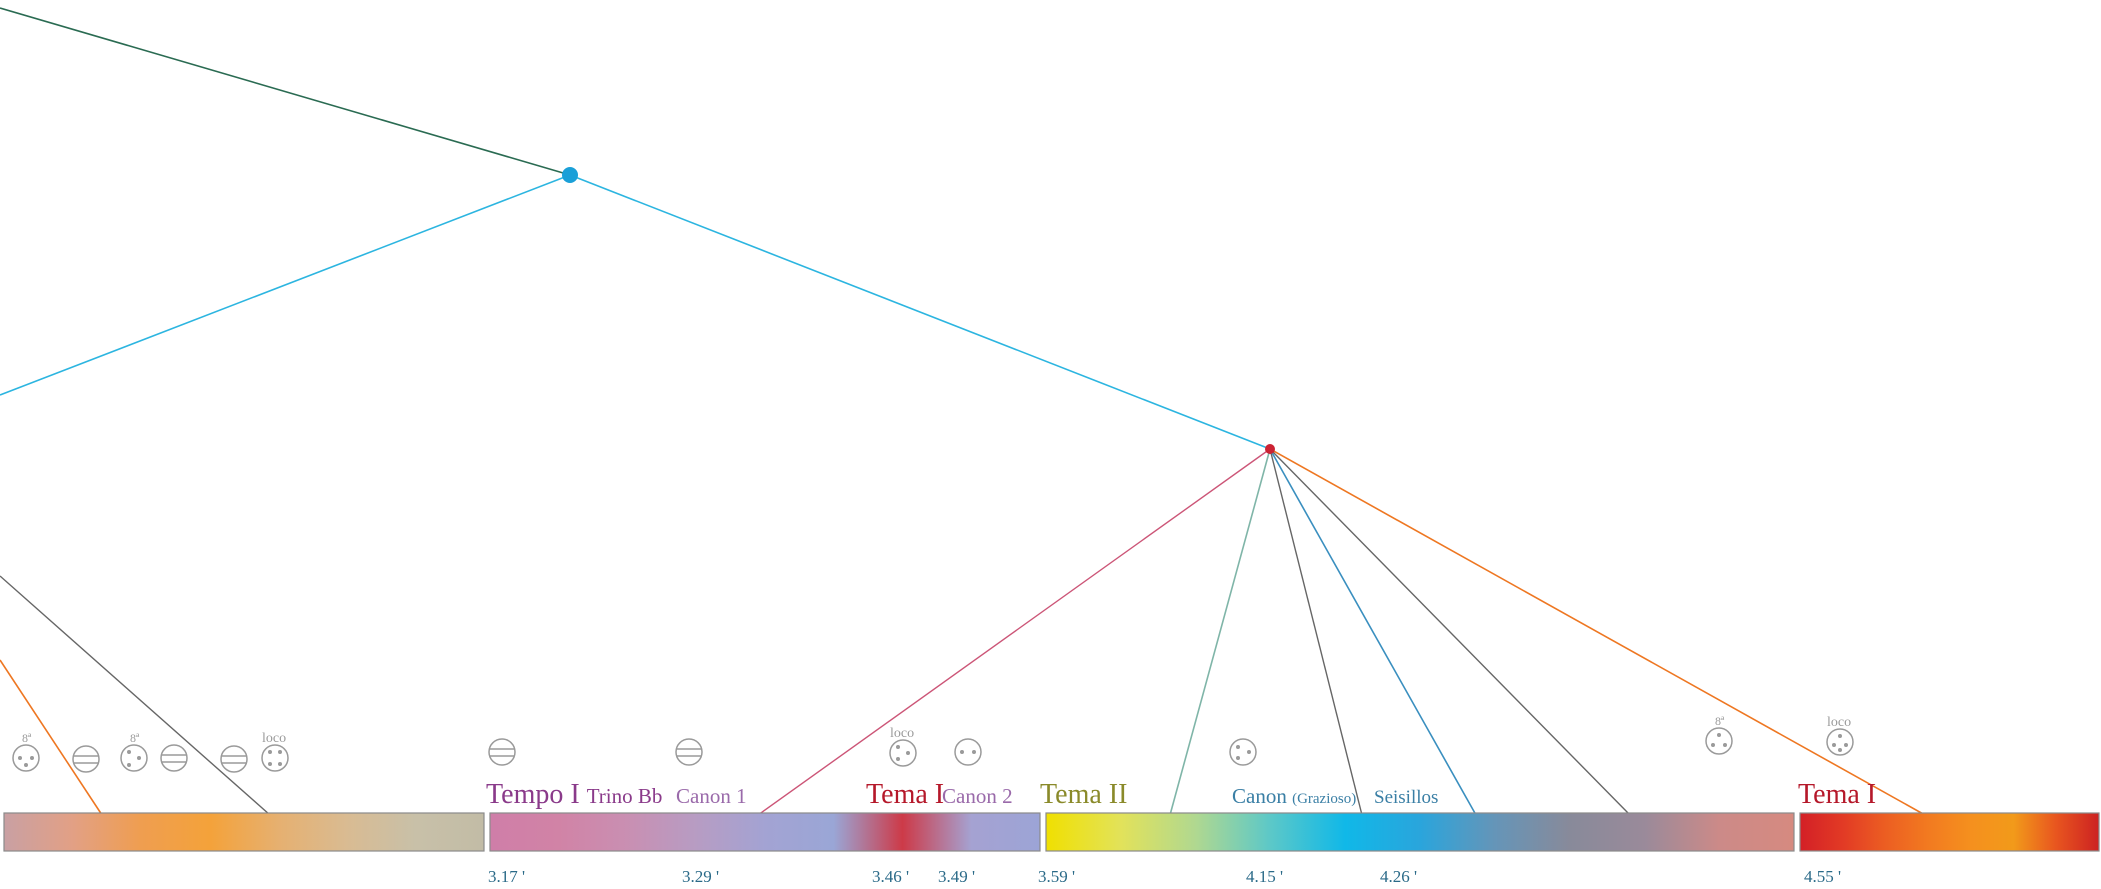 Image resolution: width=2101 pixels, height=889 pixels. I want to click on line-orange-left, so click(51, 737).